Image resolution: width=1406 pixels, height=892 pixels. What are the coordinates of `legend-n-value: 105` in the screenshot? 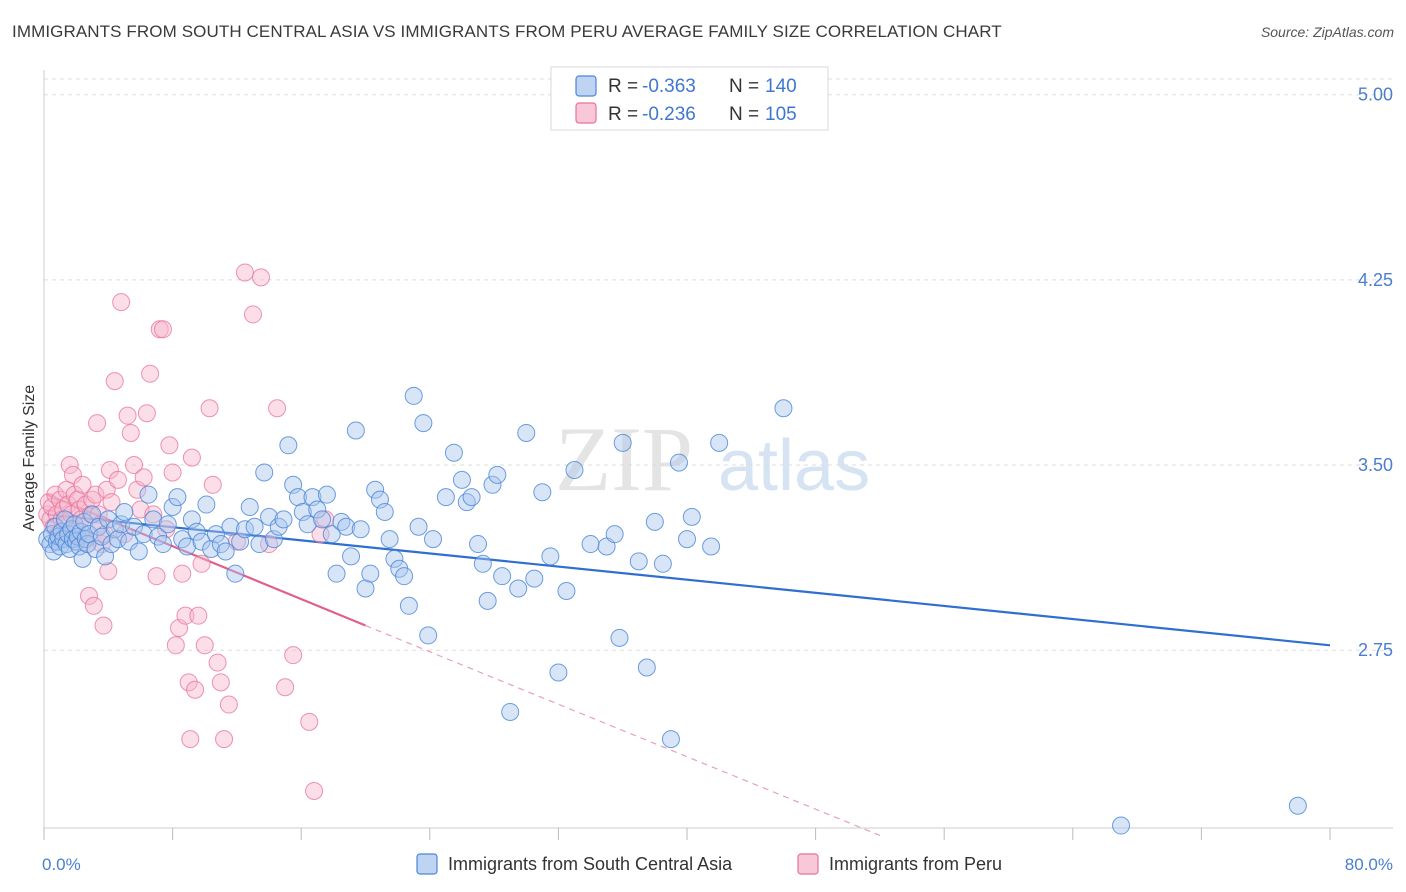 It's located at (781, 114).